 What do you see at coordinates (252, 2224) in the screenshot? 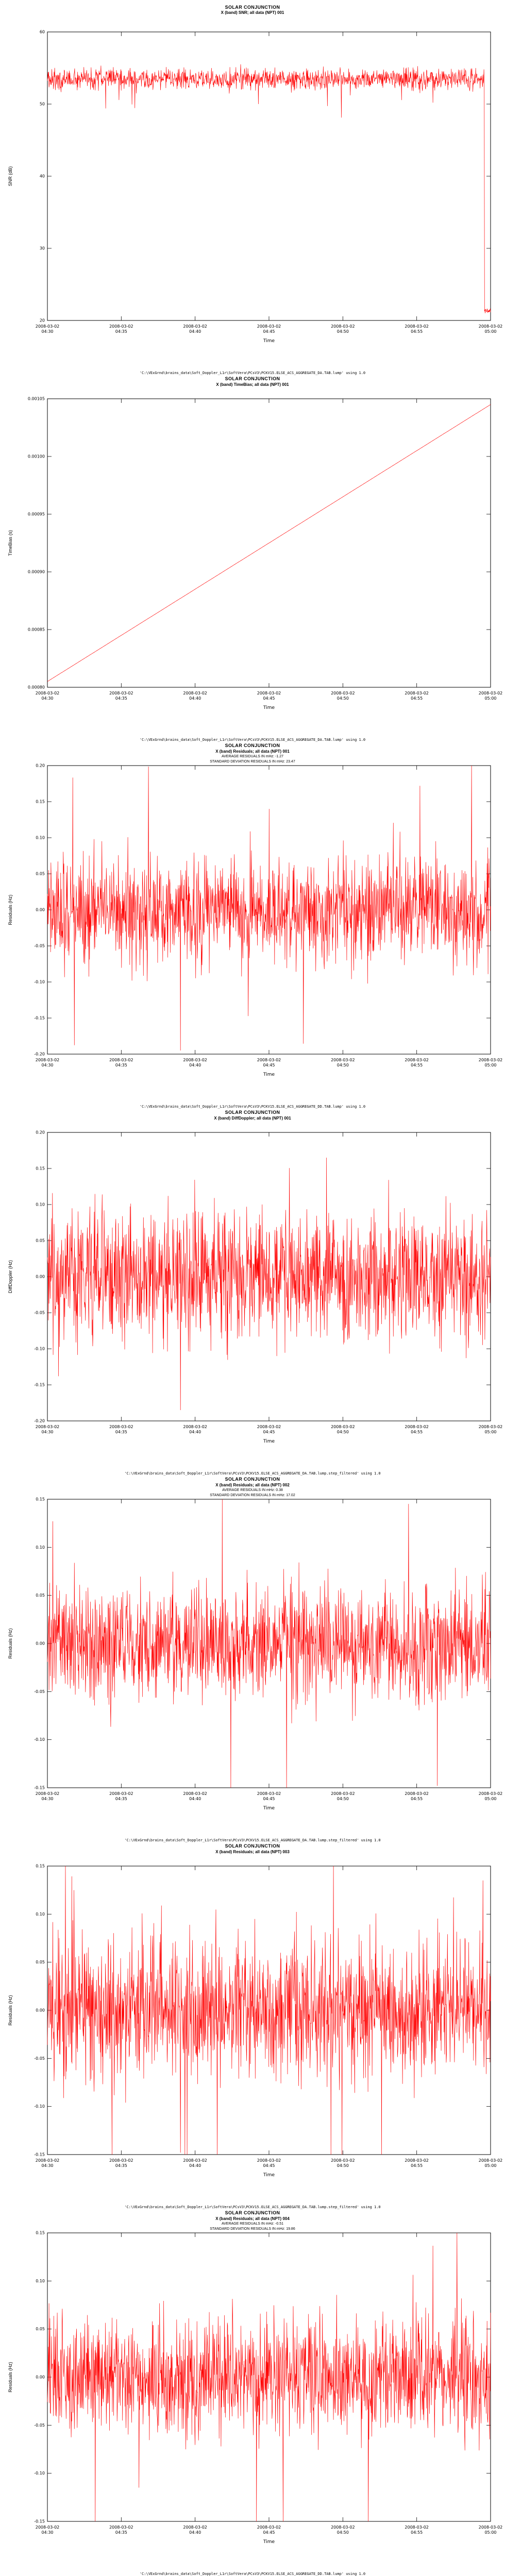
I see `plot-stat-average: AVERAGE RESIDUALS IN mHz: -0.51` at bounding box center [252, 2224].